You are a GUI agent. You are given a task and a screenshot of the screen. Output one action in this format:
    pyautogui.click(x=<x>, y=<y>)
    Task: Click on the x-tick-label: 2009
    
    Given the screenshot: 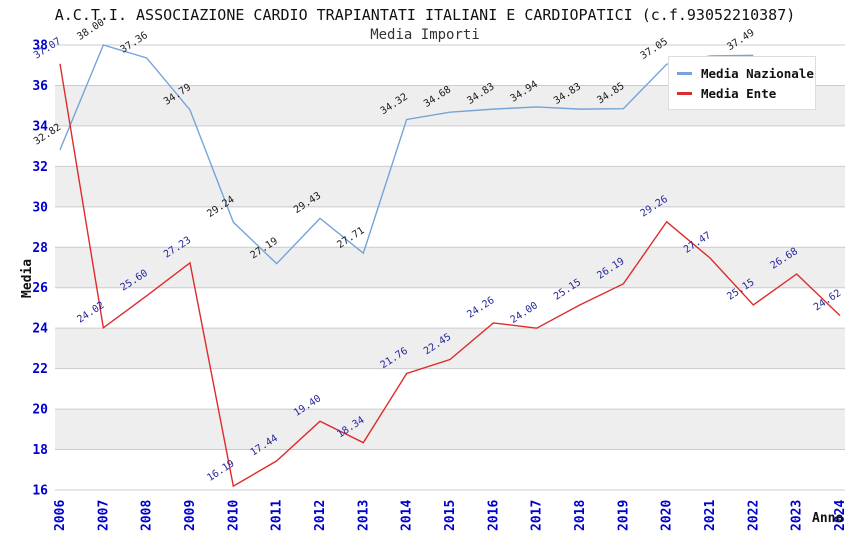 What is the action you would take?
    pyautogui.click(x=190, y=515)
    